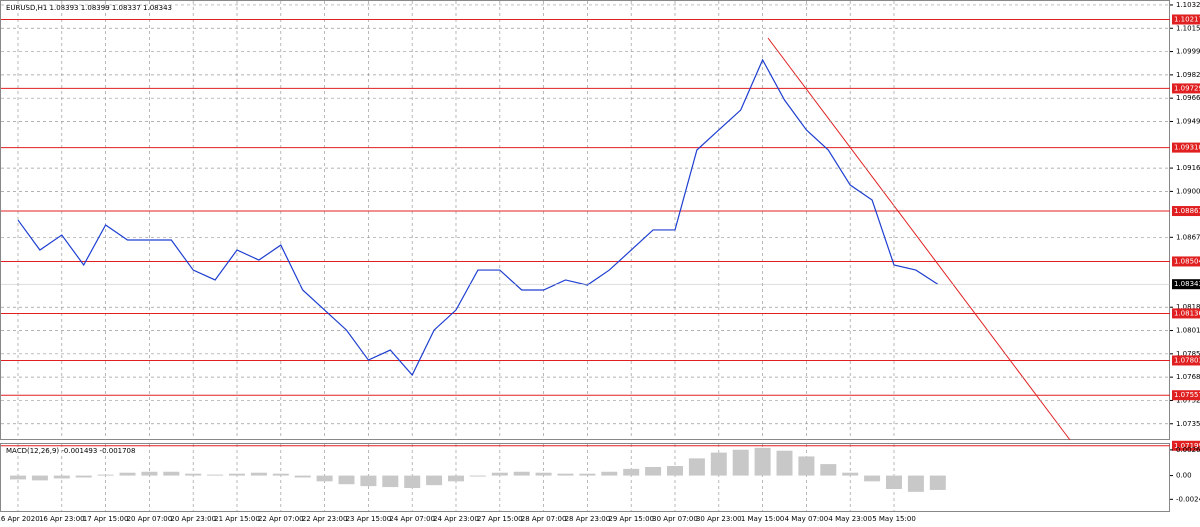 Image resolution: width=1200 pixels, height=527 pixels. I want to click on macd-title: MACD(12,26,9) -0.001493 -0.001708, so click(70, 451).